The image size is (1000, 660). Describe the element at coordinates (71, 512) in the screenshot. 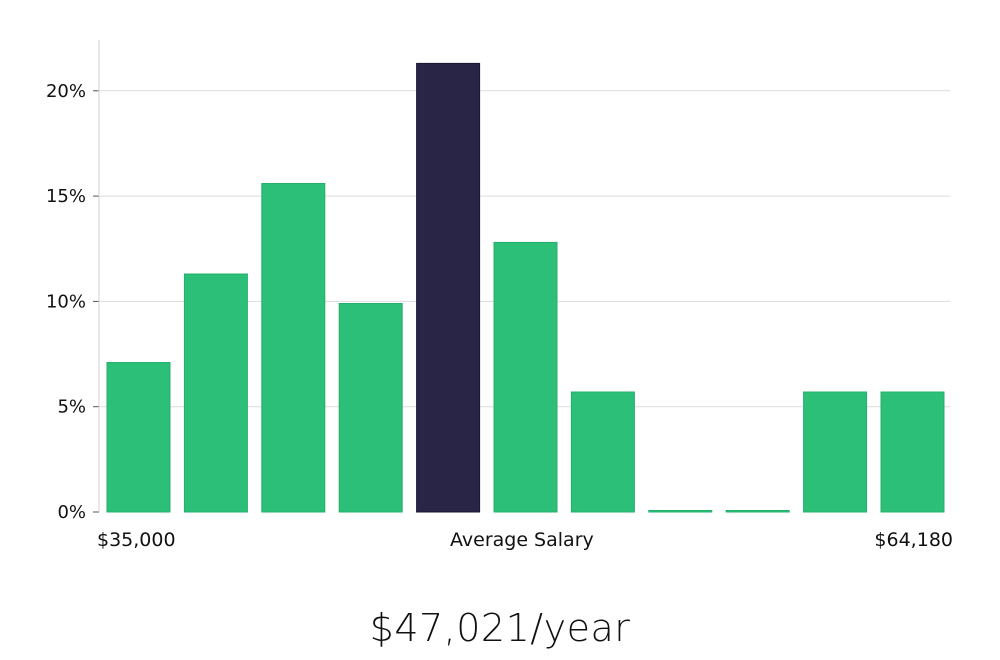

I see `y-tick-label: 0%` at that location.